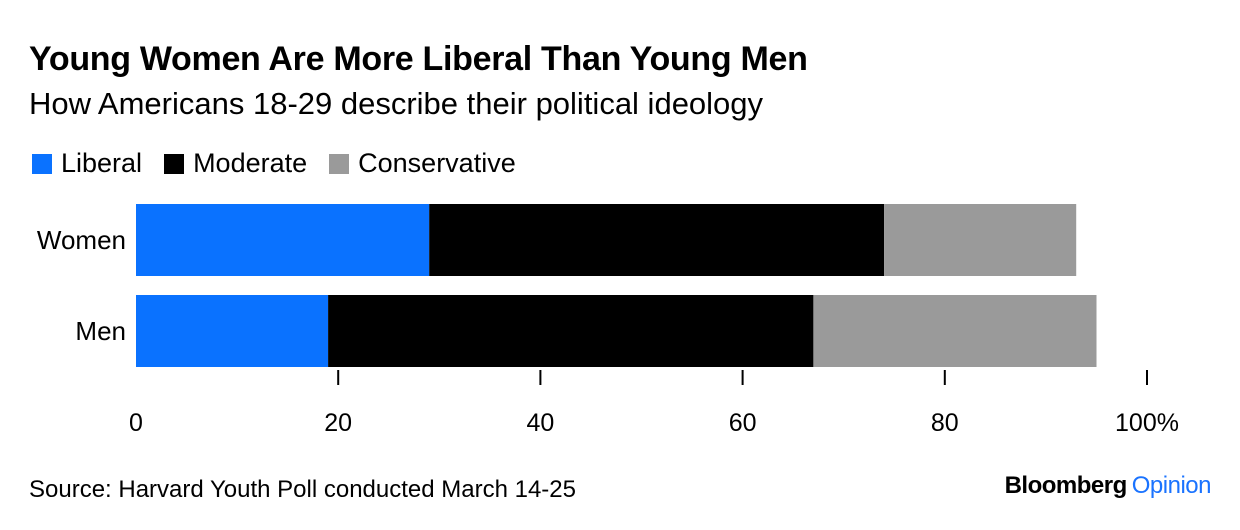 This screenshot has height=530, width=1240. I want to click on bar-women-conservative, so click(980, 240).